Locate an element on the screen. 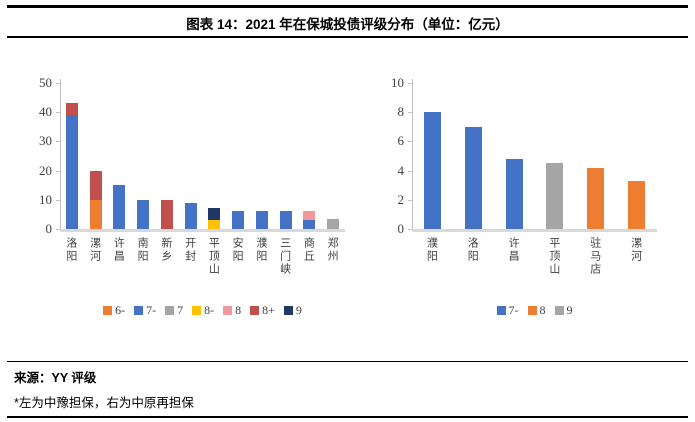  y-axis-tick-label: 2 is located at coordinates (401, 199).